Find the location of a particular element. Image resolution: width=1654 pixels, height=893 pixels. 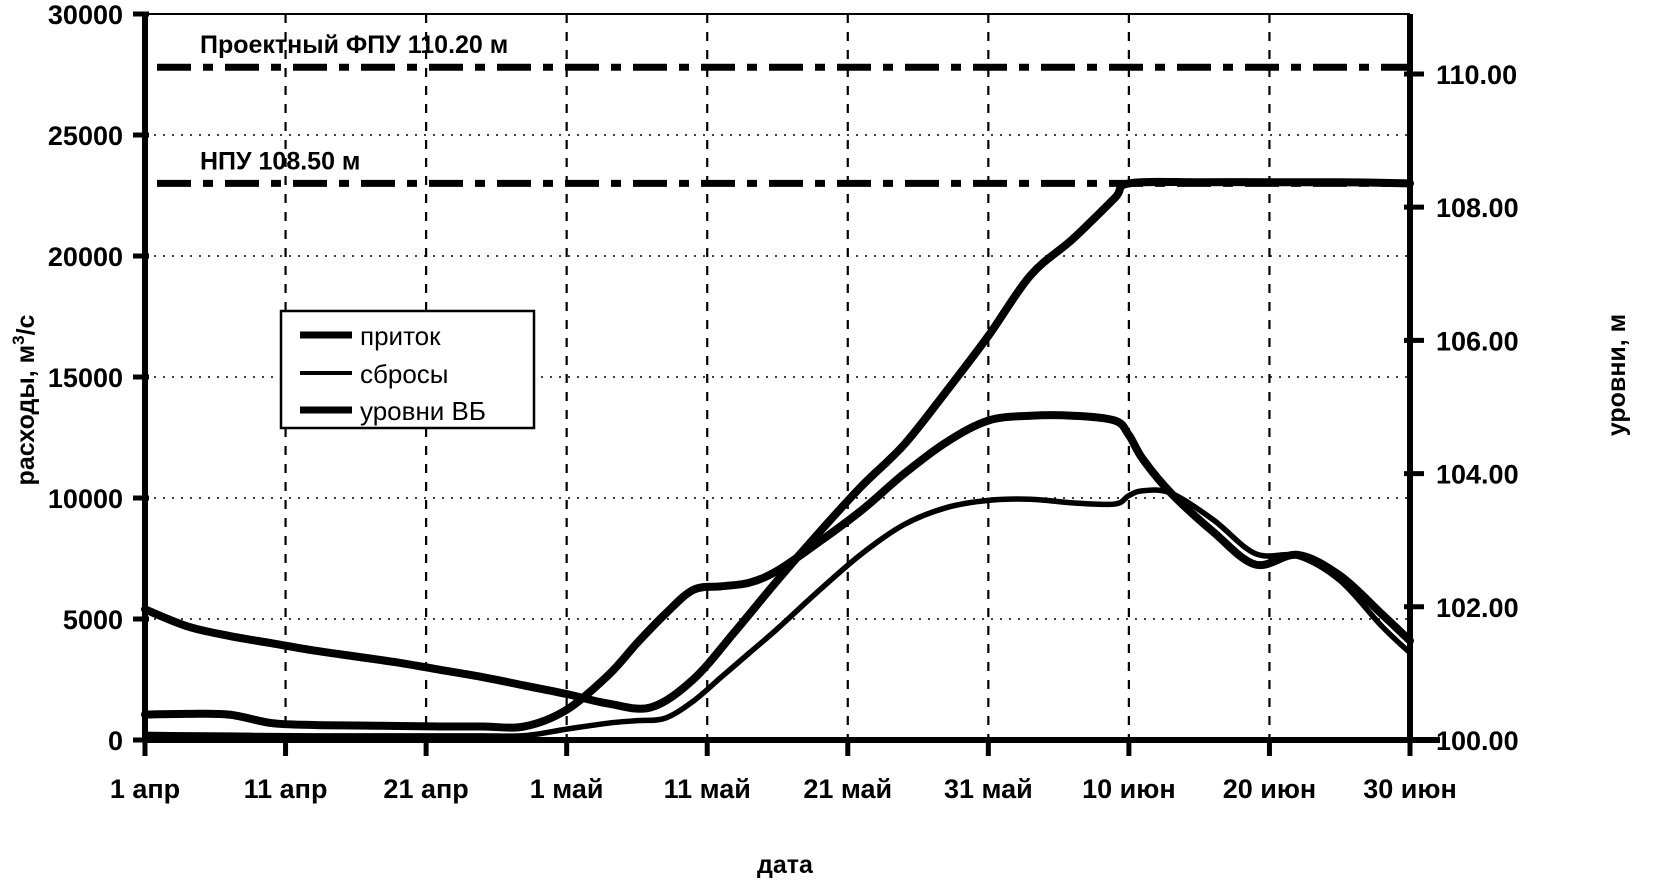

left-axis-title: расходы, м3/с is located at coordinates (24, 399).